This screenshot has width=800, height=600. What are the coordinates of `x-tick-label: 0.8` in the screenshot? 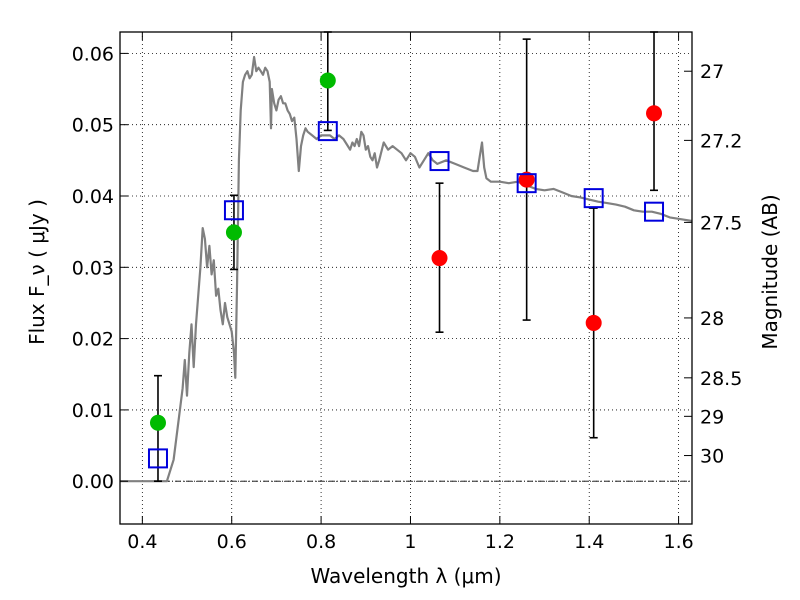 It's located at (321, 542).